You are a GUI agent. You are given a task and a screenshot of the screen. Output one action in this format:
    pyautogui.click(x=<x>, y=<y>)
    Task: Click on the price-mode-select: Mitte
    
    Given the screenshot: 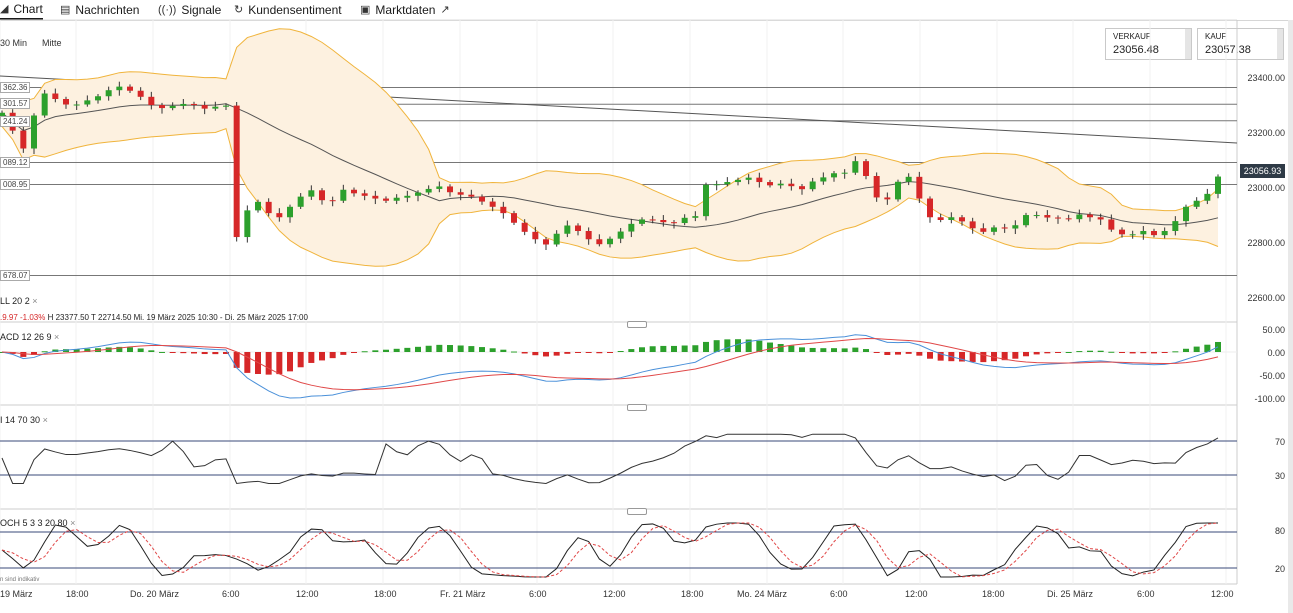 What is the action you would take?
    pyautogui.click(x=52, y=43)
    